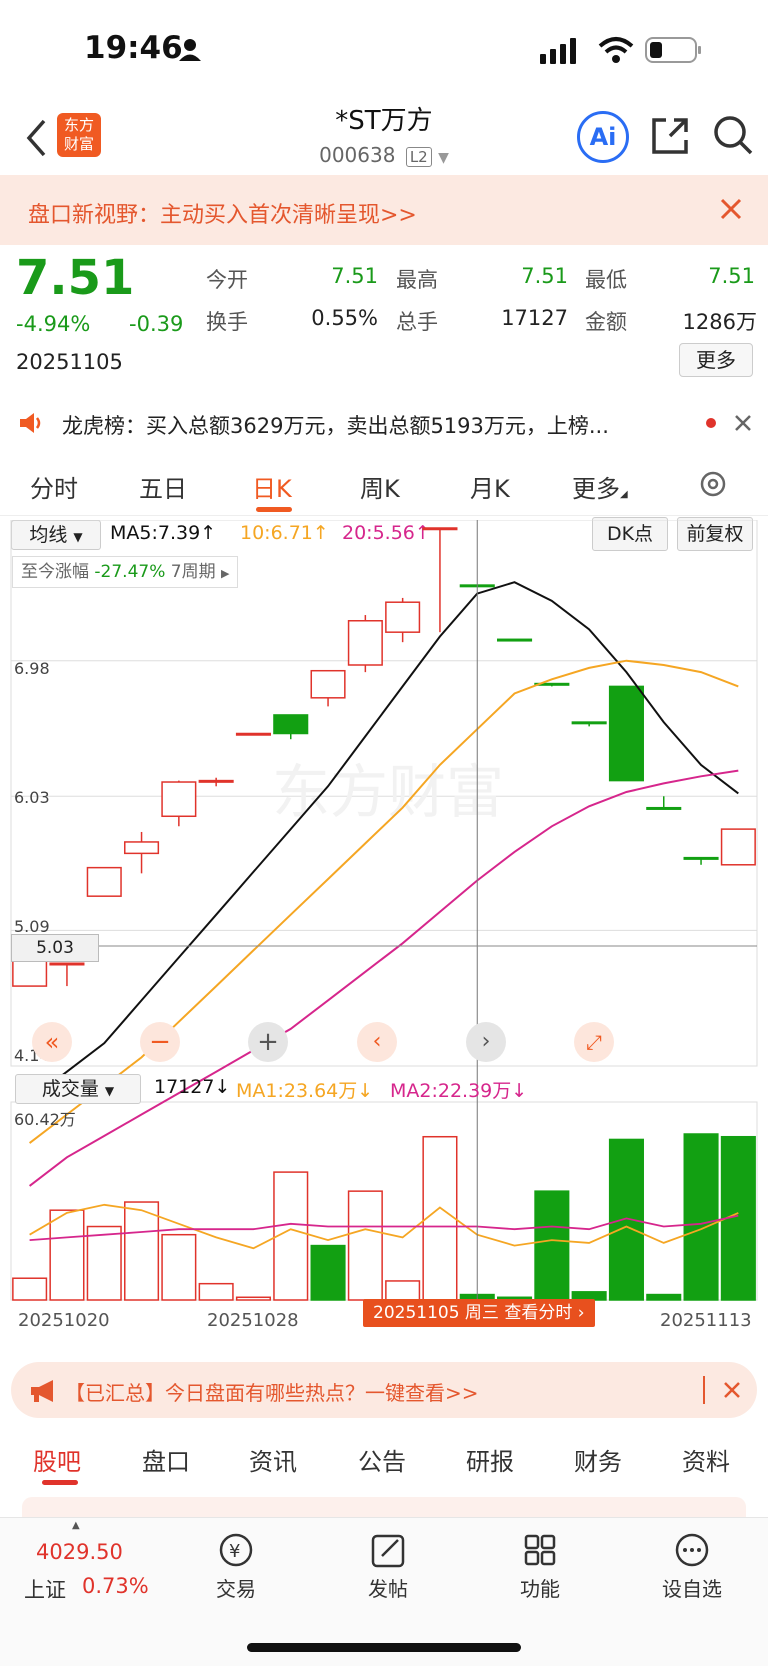 The width and height of the screenshot is (768, 1666). What do you see at coordinates (76, 1525) in the screenshot?
I see `caret-up-icon: ▲` at bounding box center [76, 1525].